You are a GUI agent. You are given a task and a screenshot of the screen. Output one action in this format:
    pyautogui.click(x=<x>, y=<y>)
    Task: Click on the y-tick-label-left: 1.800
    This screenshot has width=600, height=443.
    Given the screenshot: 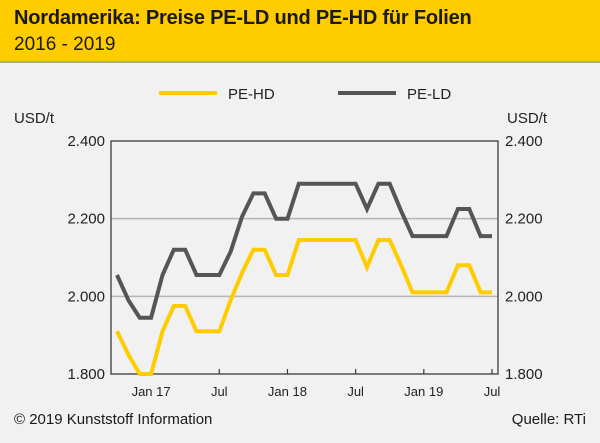 What is the action you would take?
    pyautogui.click(x=86, y=374)
    